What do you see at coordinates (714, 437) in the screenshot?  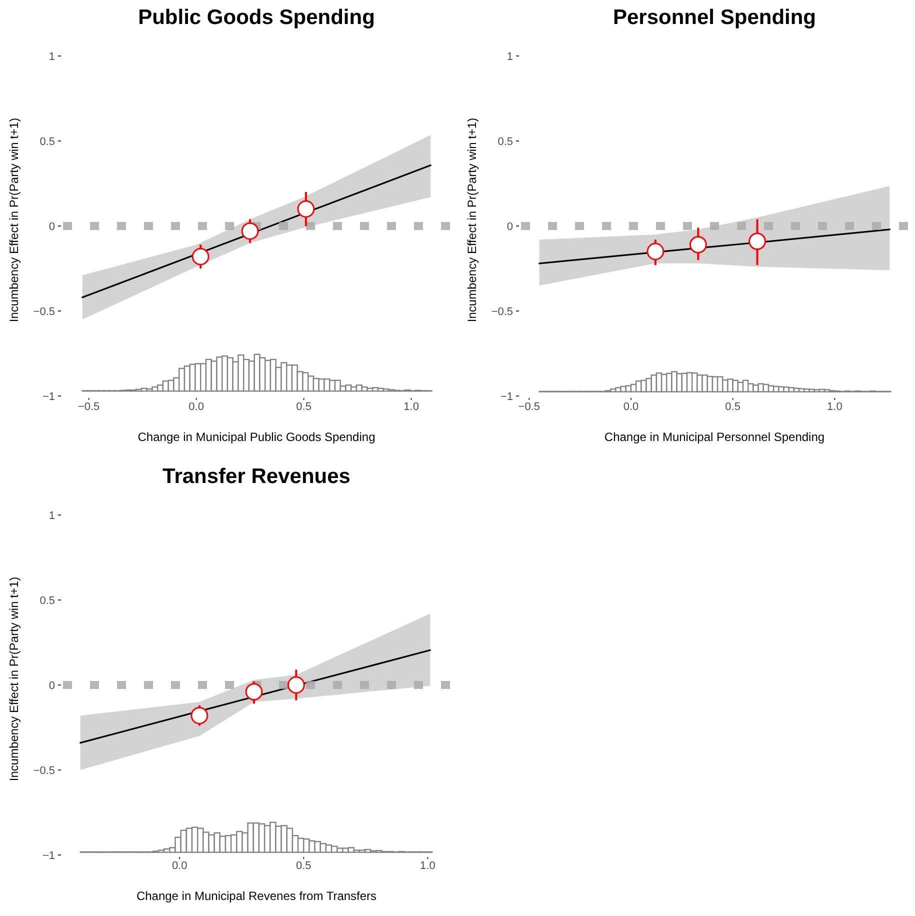 I see `x-axis-title: Change in Municipal Personnel Spending` at bounding box center [714, 437].